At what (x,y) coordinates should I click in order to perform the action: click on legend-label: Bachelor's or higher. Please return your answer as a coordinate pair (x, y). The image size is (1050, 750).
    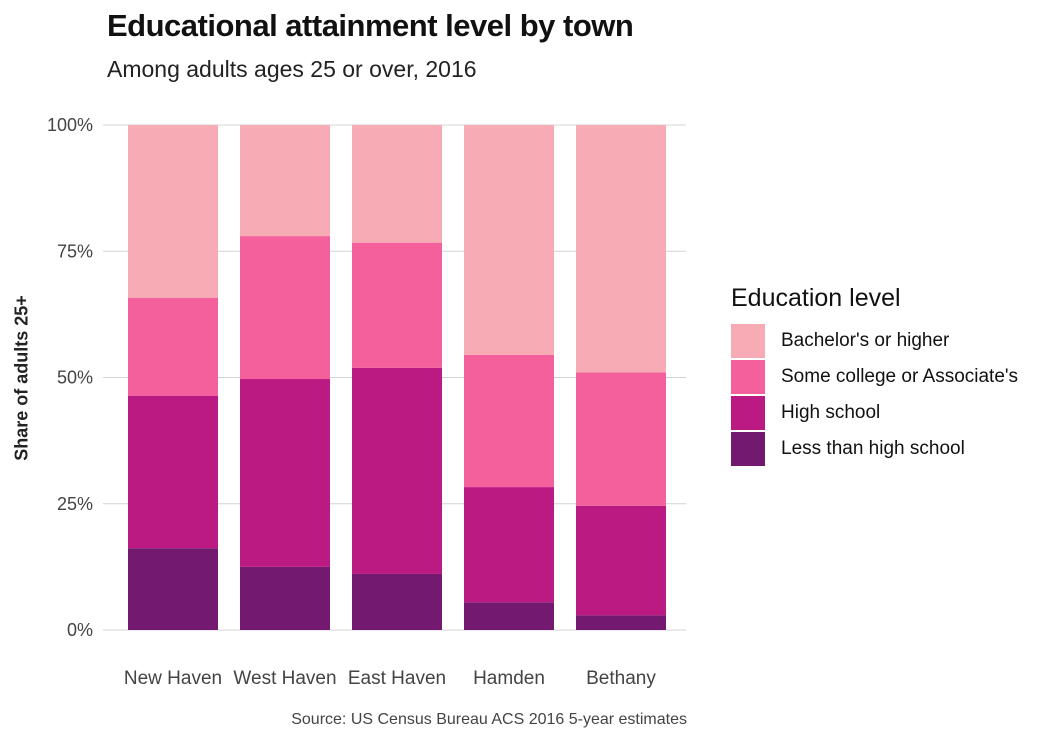
    Looking at the image, I should click on (865, 340).